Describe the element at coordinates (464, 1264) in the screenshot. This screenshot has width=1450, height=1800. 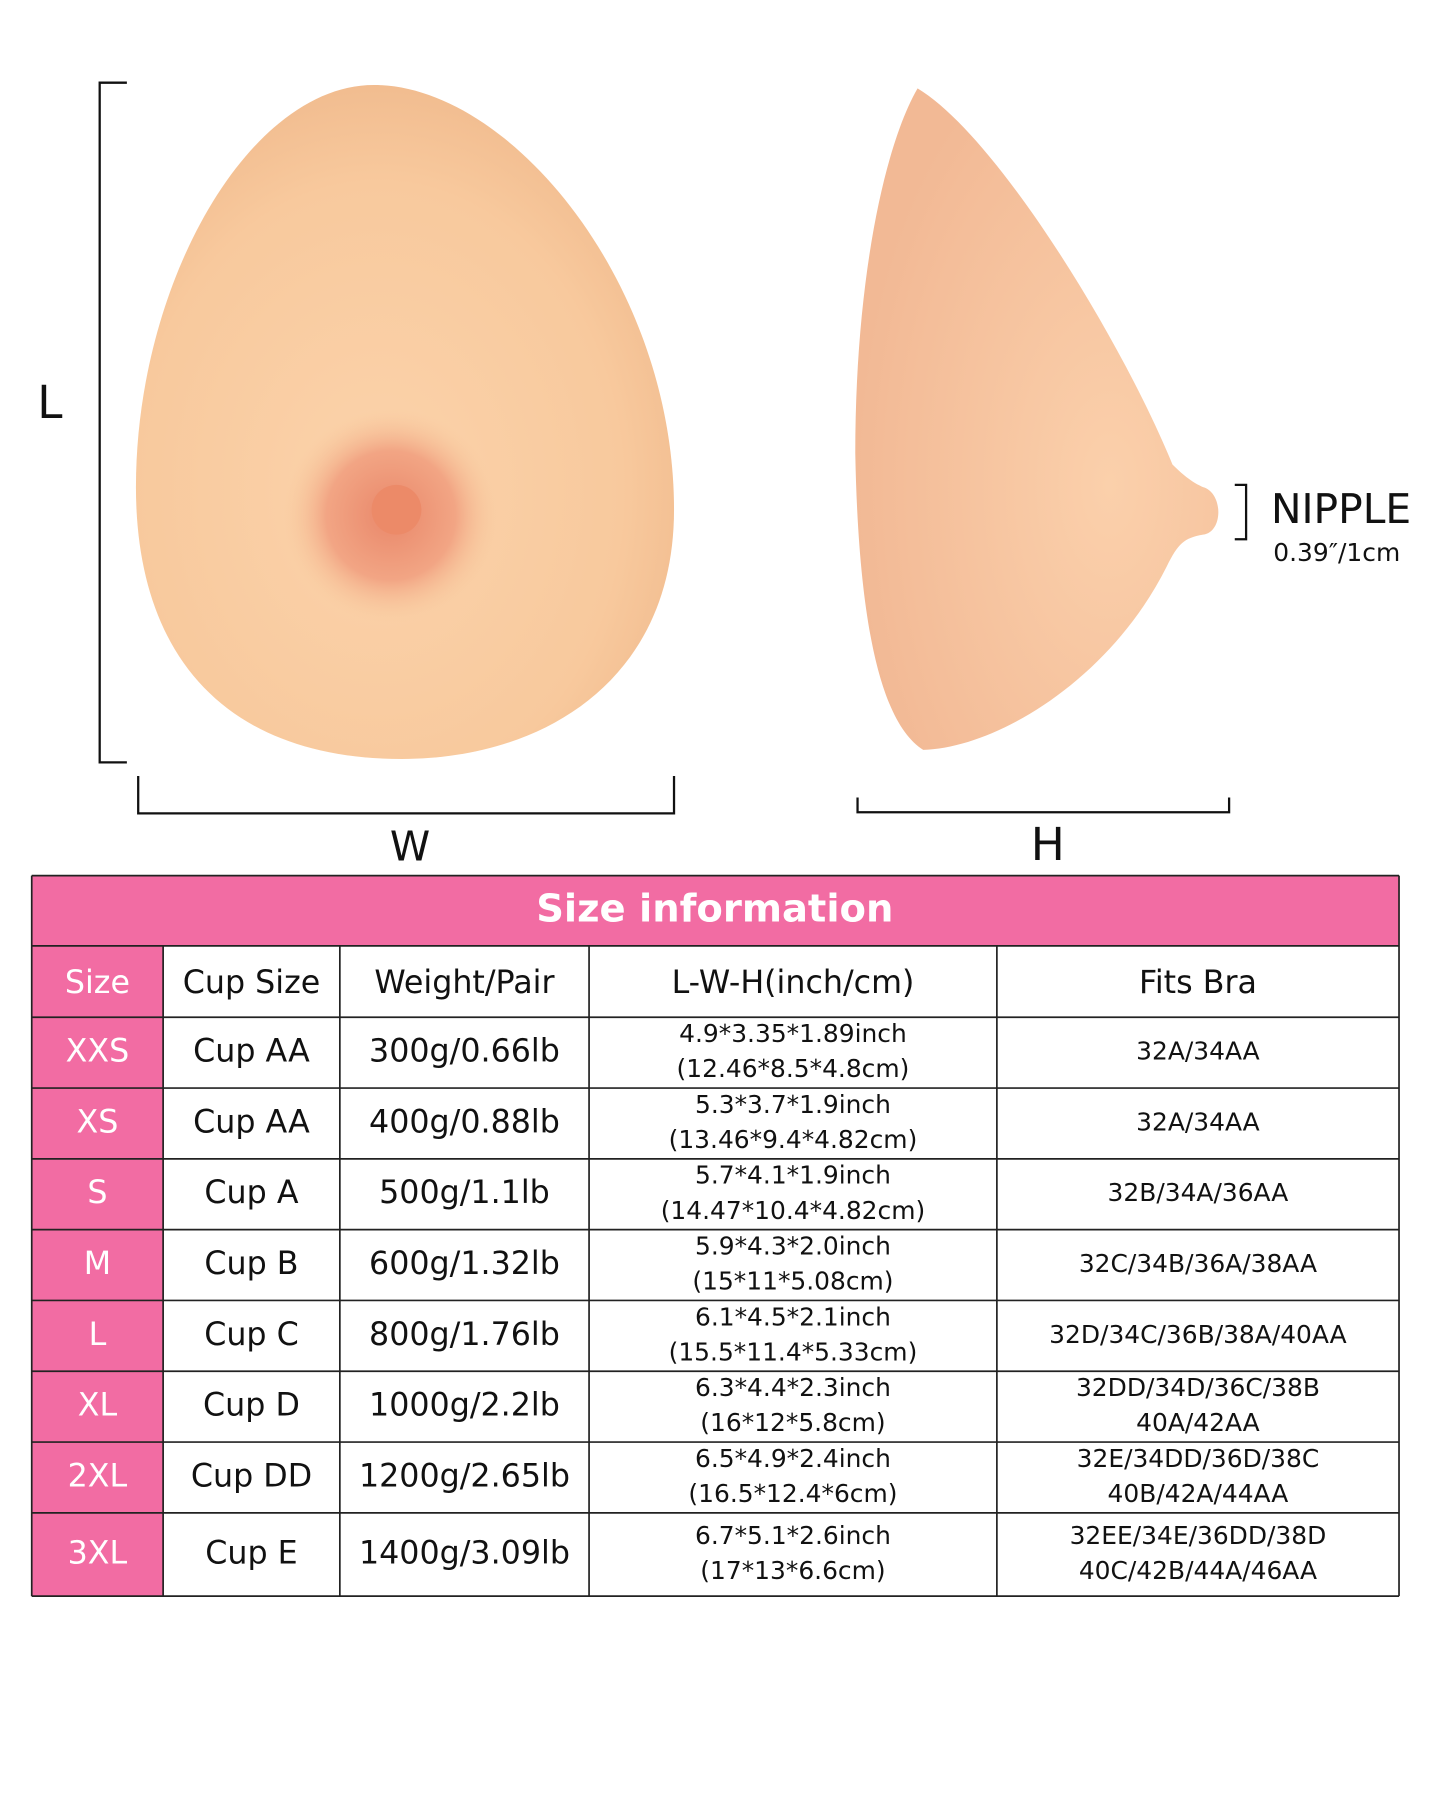
I see `cell-text: 600g/1.32lb` at that location.